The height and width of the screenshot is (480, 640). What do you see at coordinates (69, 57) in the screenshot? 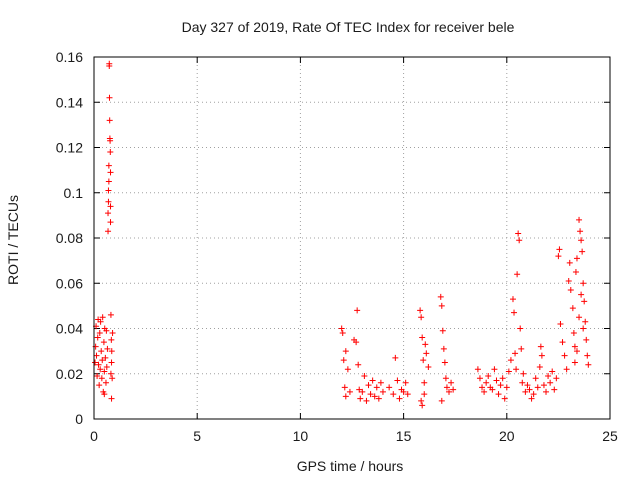
I see `y-tick-label: 0.16` at bounding box center [69, 57].